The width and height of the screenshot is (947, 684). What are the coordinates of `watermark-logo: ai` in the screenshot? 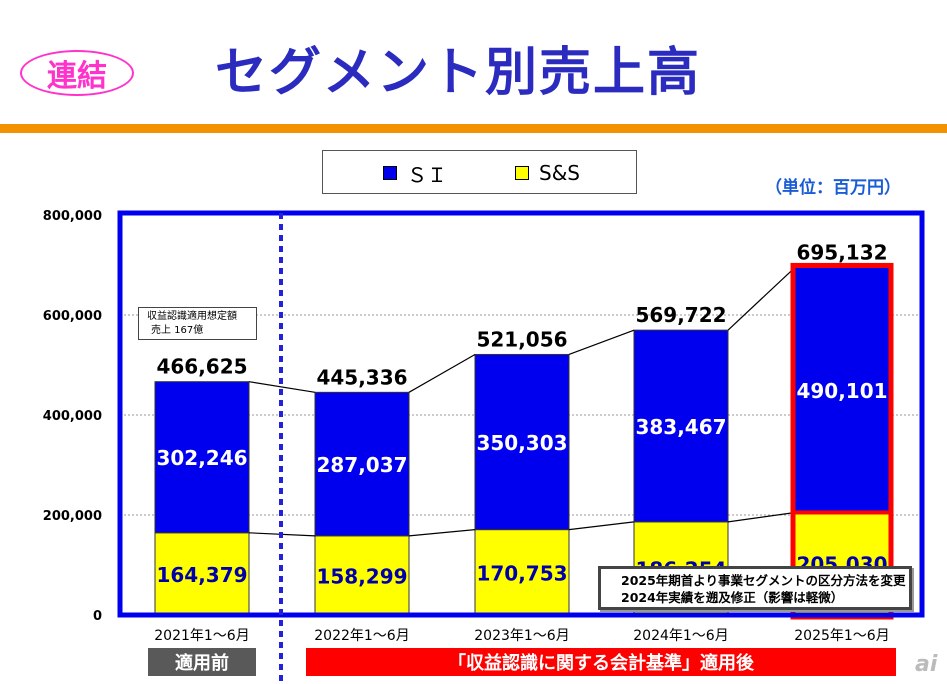 It's located at (926, 664).